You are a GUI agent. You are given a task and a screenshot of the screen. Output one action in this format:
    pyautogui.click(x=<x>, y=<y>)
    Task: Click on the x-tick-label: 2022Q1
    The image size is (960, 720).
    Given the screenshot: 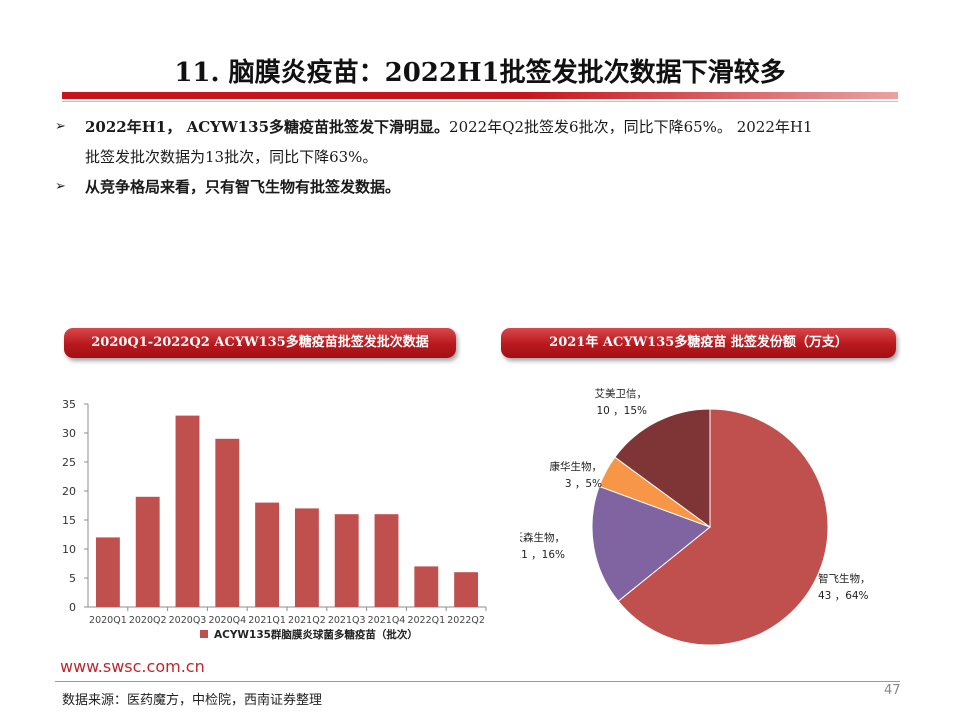 What is the action you would take?
    pyautogui.click(x=426, y=620)
    